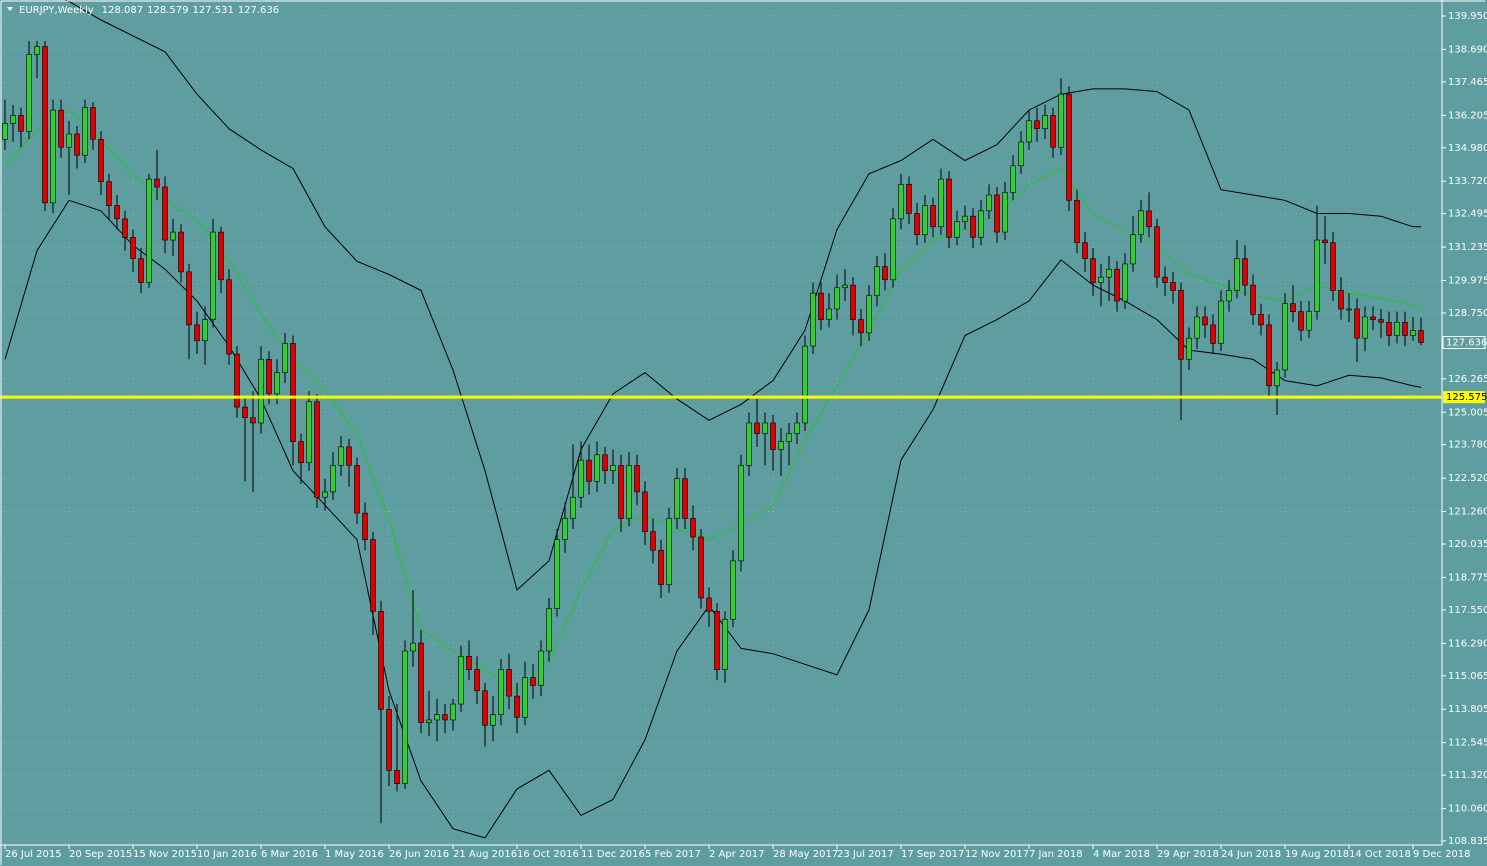  Describe the element at coordinates (1467, 512) in the screenshot. I see `y-tick-label: 121.260` at that location.